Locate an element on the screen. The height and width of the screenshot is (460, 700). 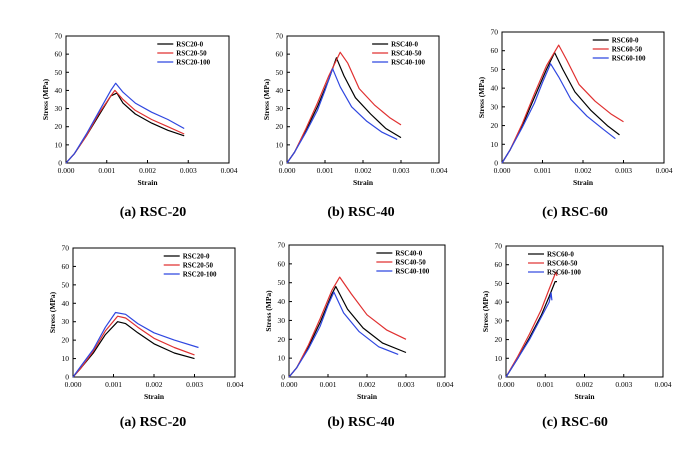
panel-caption: (c) RSC-60 is located at coordinates (575, 422).